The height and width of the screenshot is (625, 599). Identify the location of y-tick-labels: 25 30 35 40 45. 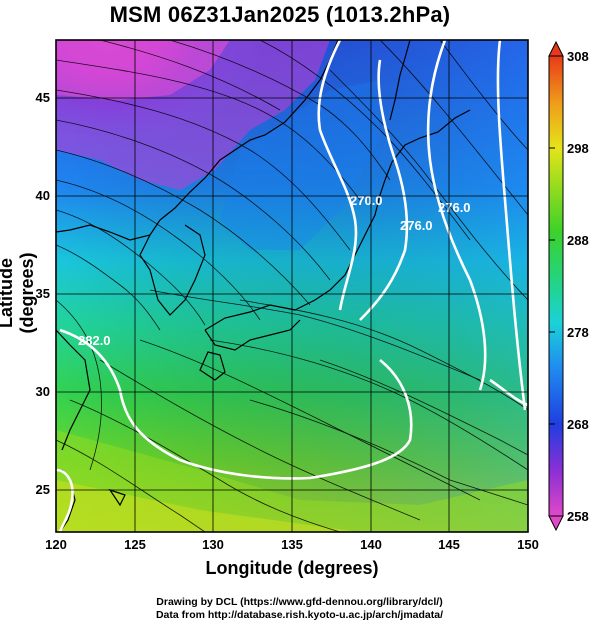
(43, 293).